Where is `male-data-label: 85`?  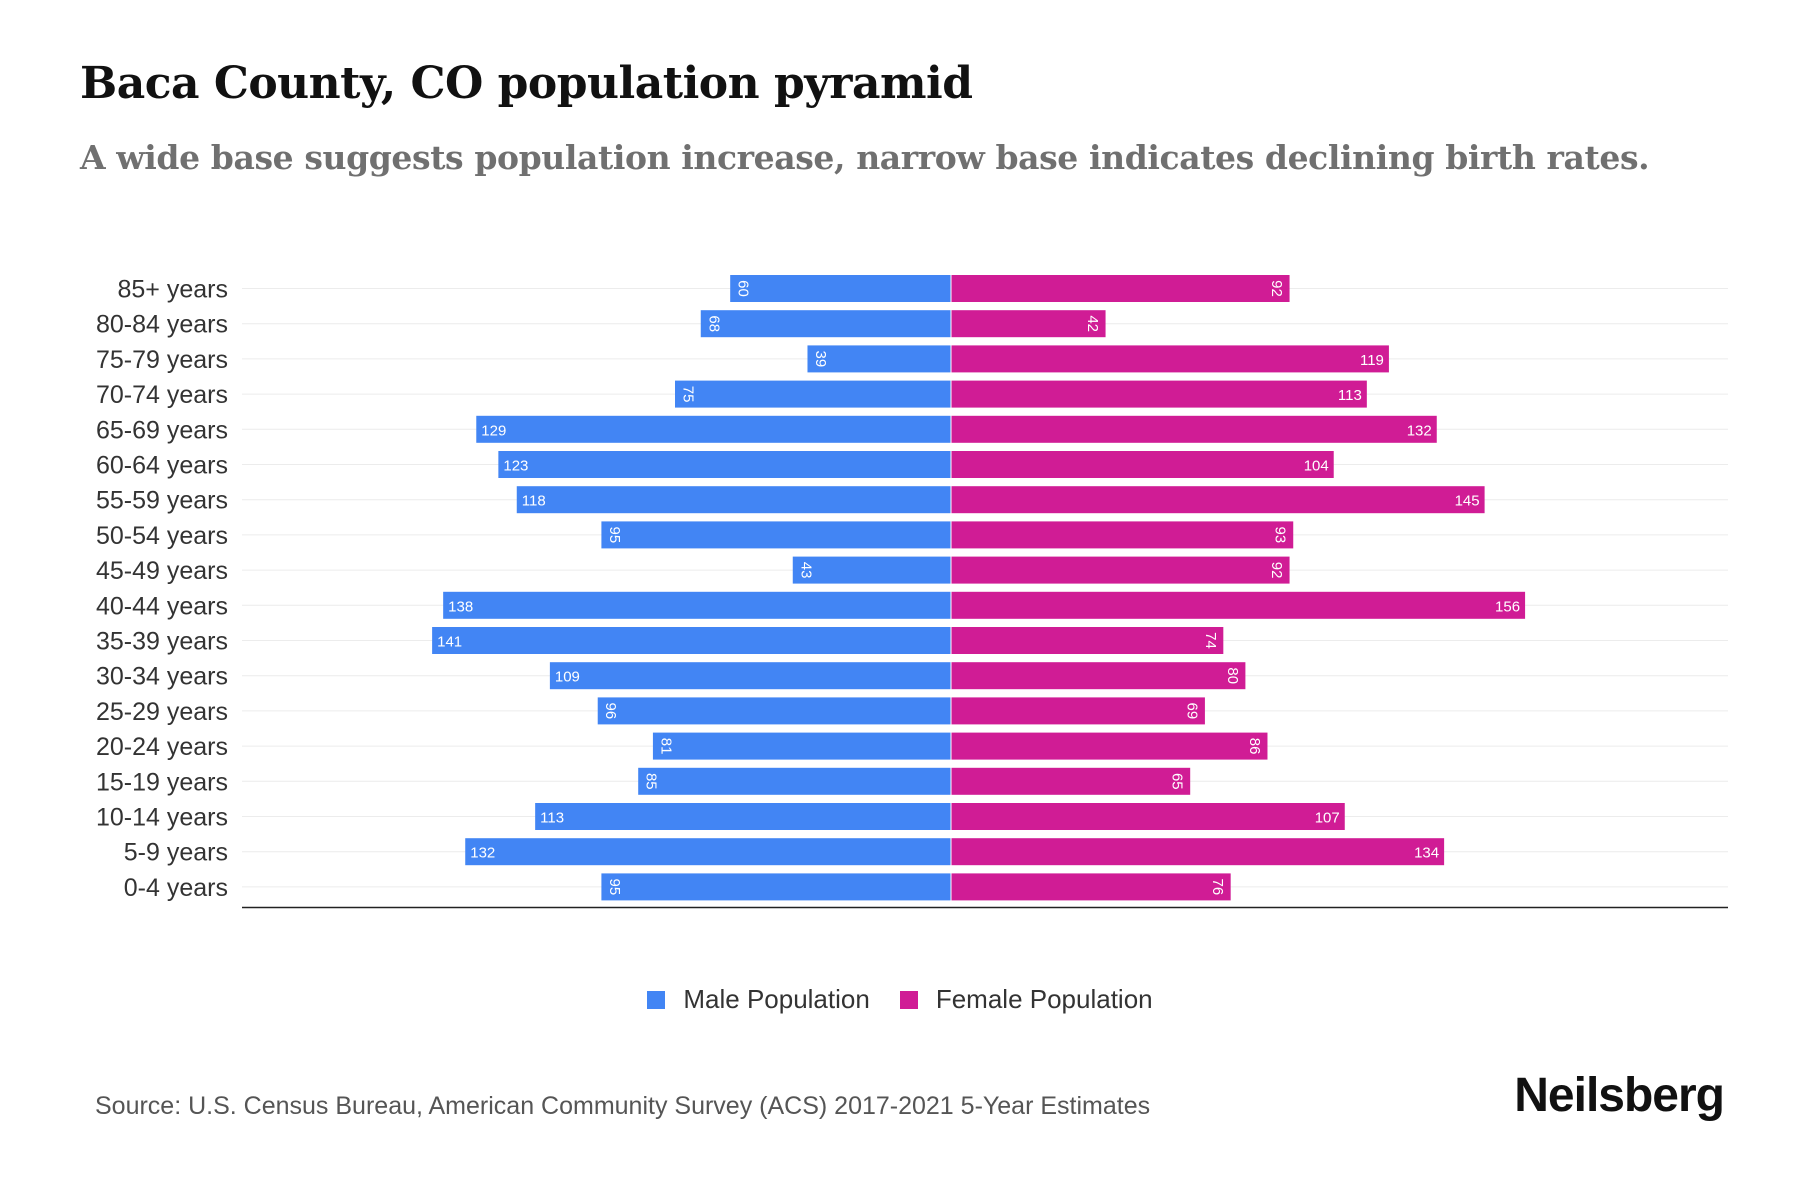 male-data-label: 85 is located at coordinates (651, 781).